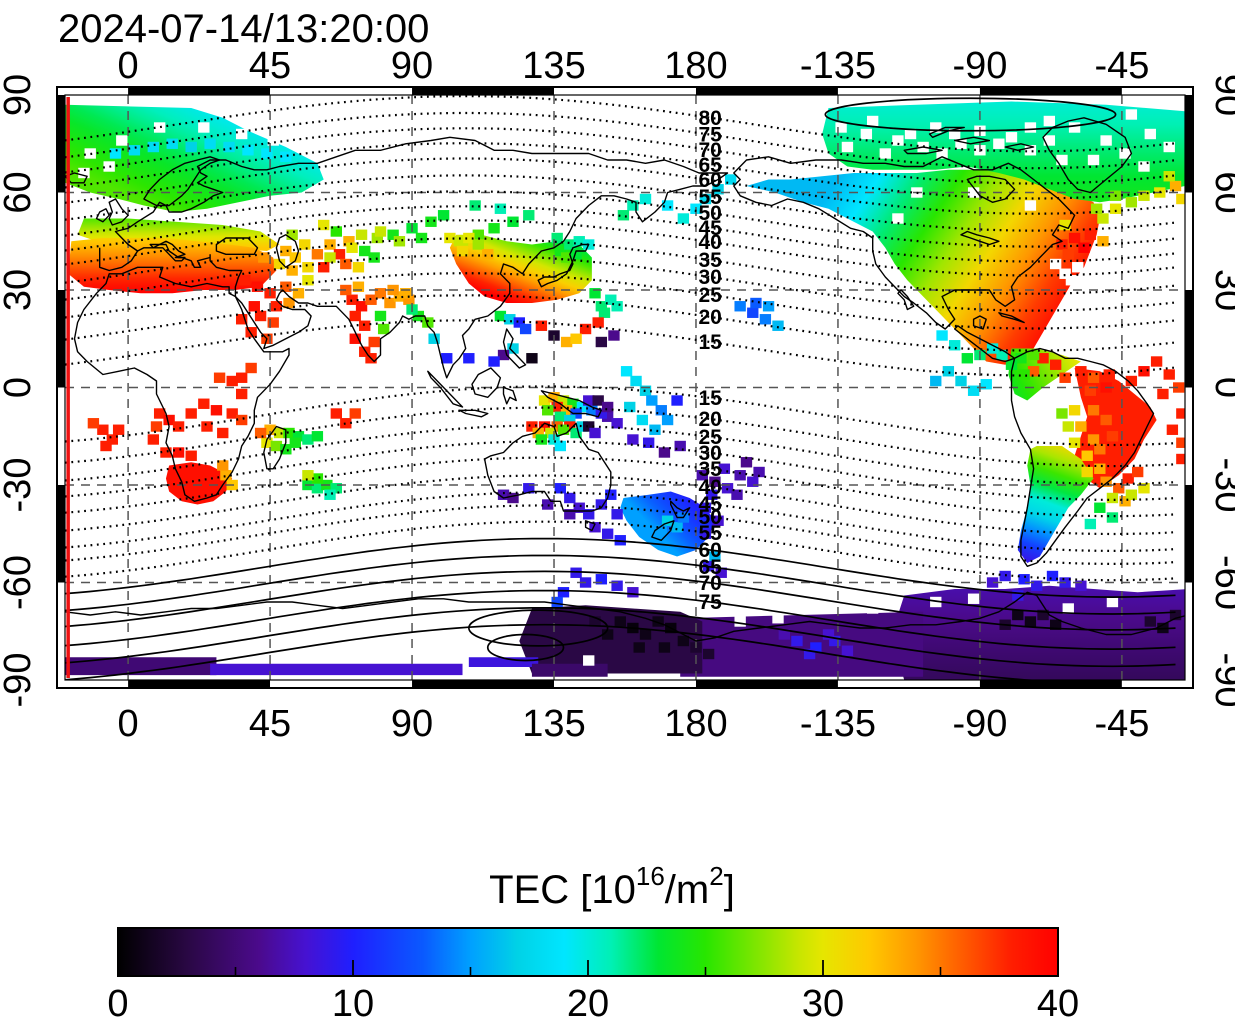 The width and height of the screenshot is (1235, 1021). What do you see at coordinates (118, 212) in the screenshot?
I see `coastline-uk` at bounding box center [118, 212].